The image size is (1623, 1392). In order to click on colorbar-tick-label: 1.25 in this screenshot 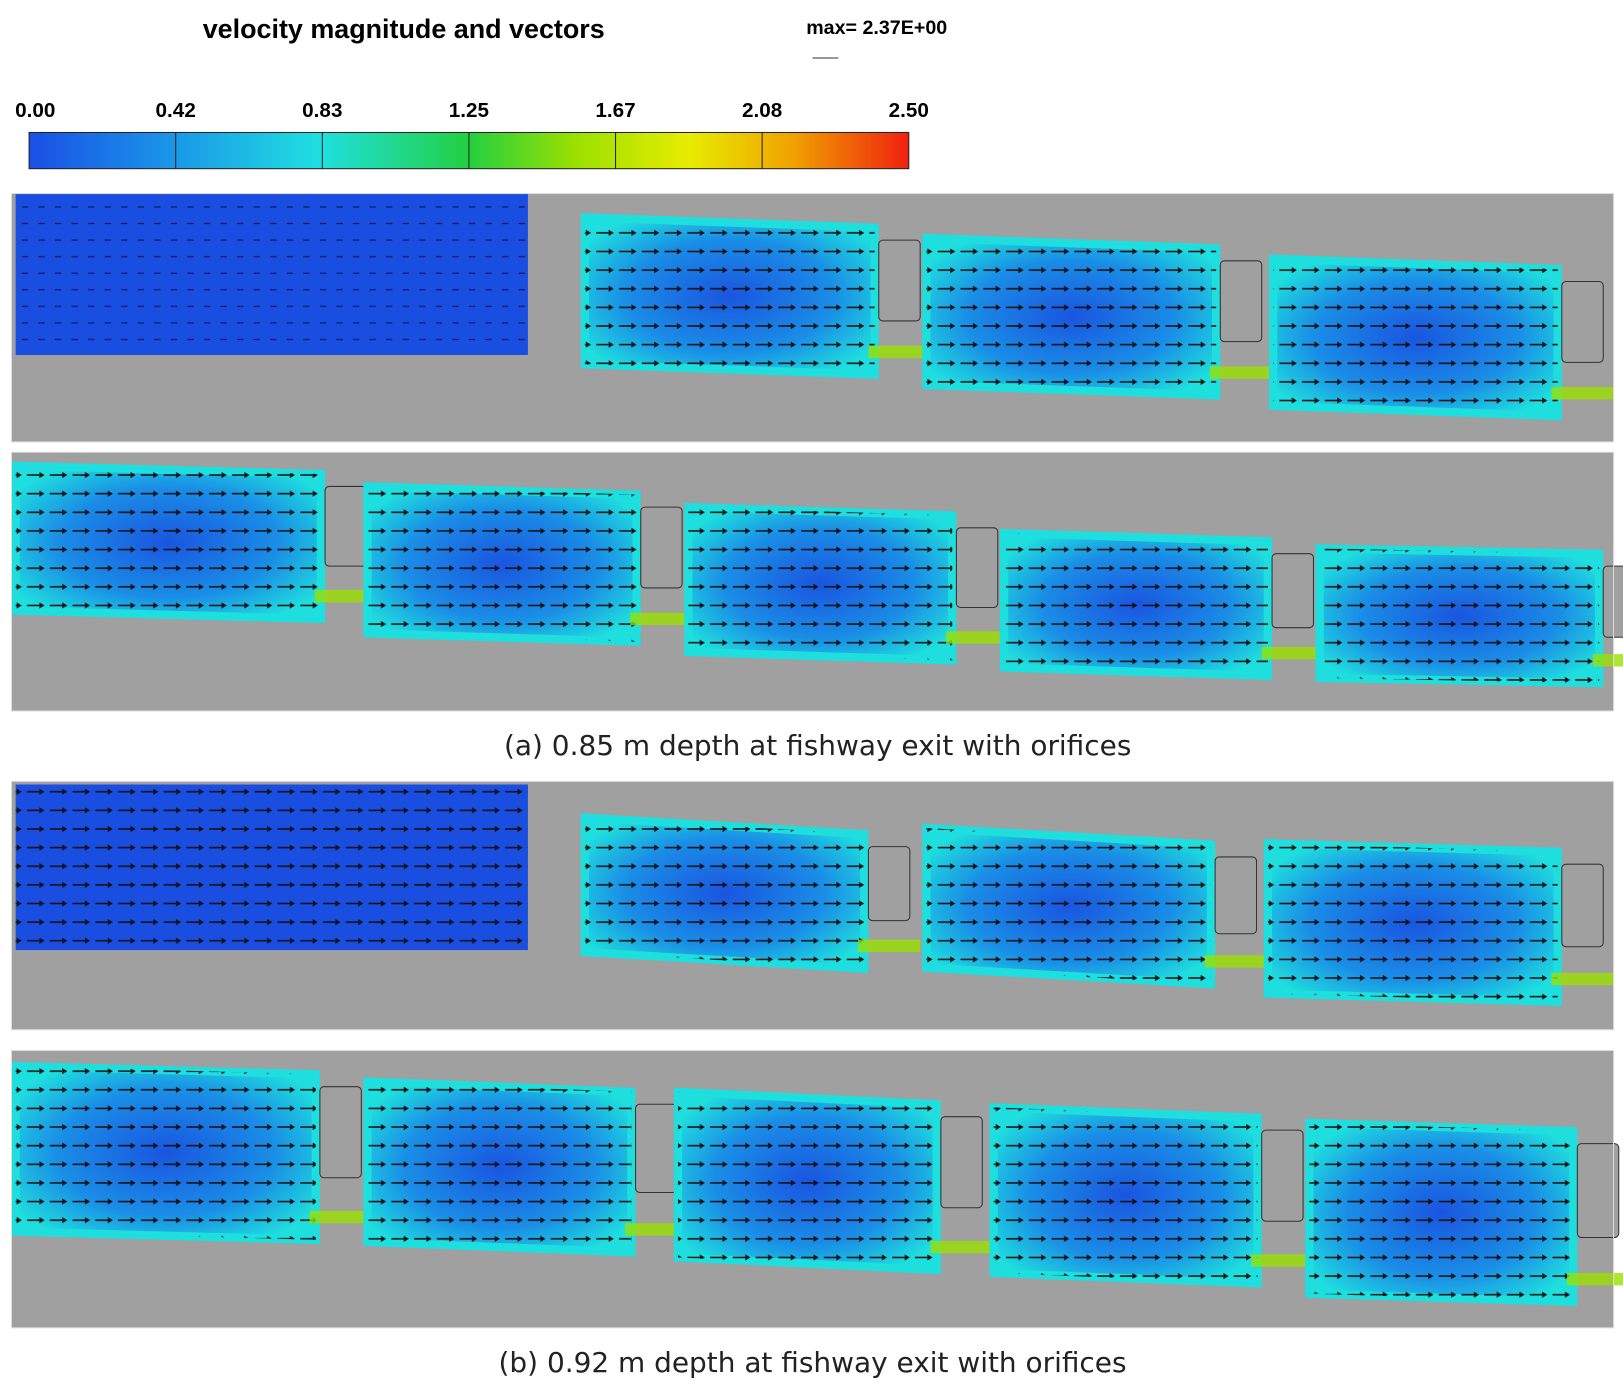, I will do `click(469, 110)`.